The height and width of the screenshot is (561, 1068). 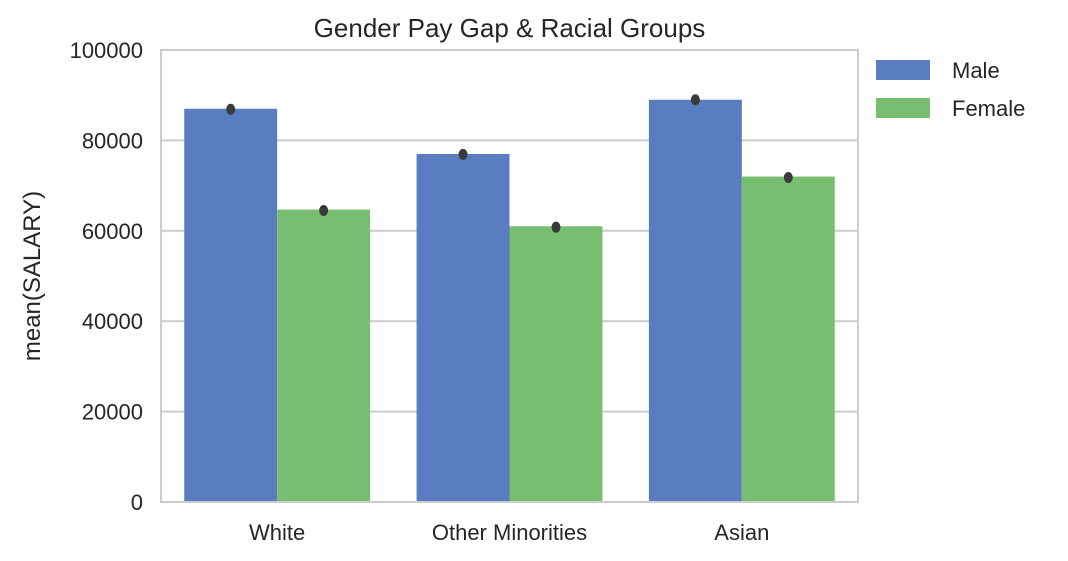 What do you see at coordinates (32, 276) in the screenshot?
I see `y-axis-label: mean(SALARY)` at bounding box center [32, 276].